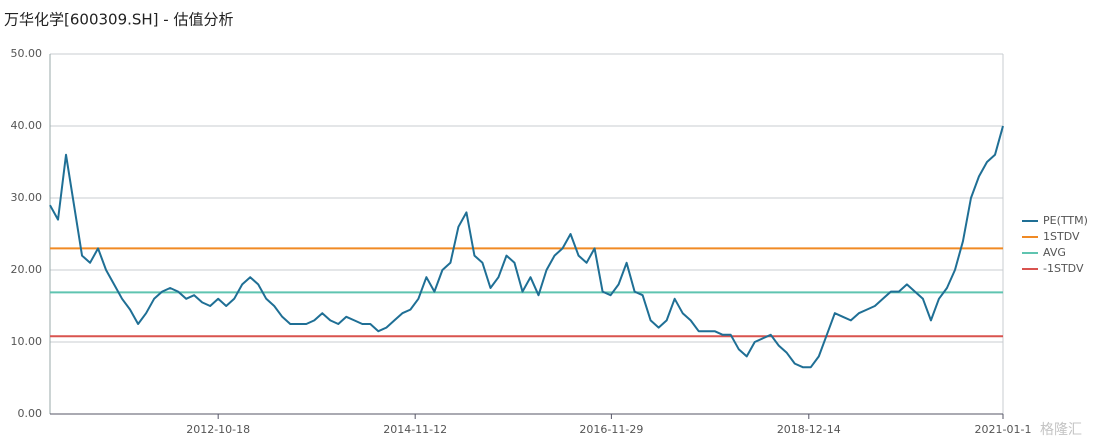 The image size is (1095, 444). Describe the element at coordinates (218, 429) in the screenshot. I see `x-tick-label: 2012-10-18` at that location.